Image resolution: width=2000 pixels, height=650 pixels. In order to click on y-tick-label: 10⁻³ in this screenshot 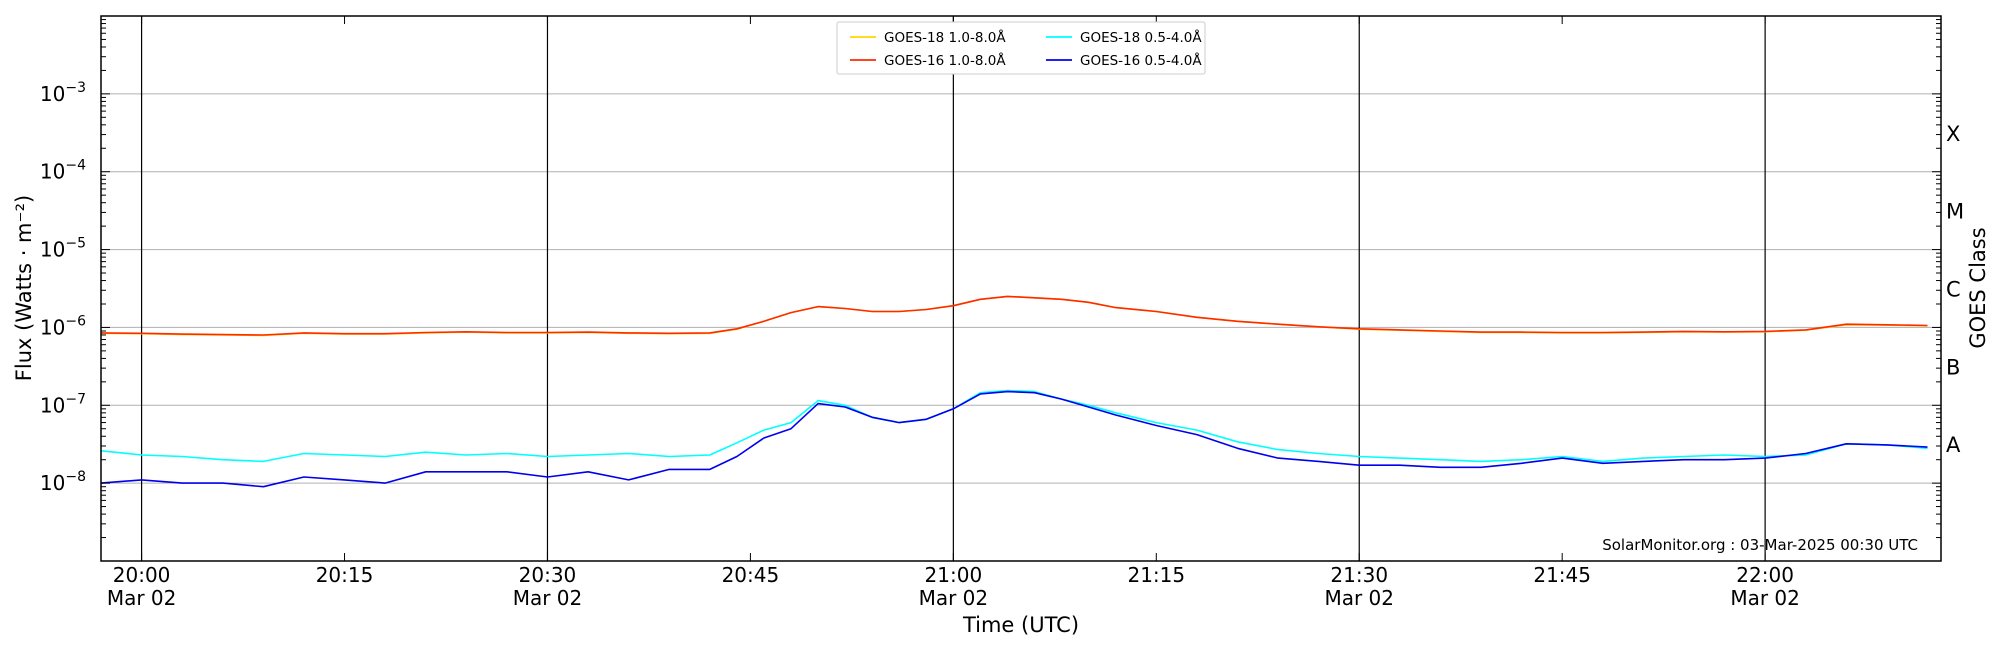, I will do `click(63, 93)`.